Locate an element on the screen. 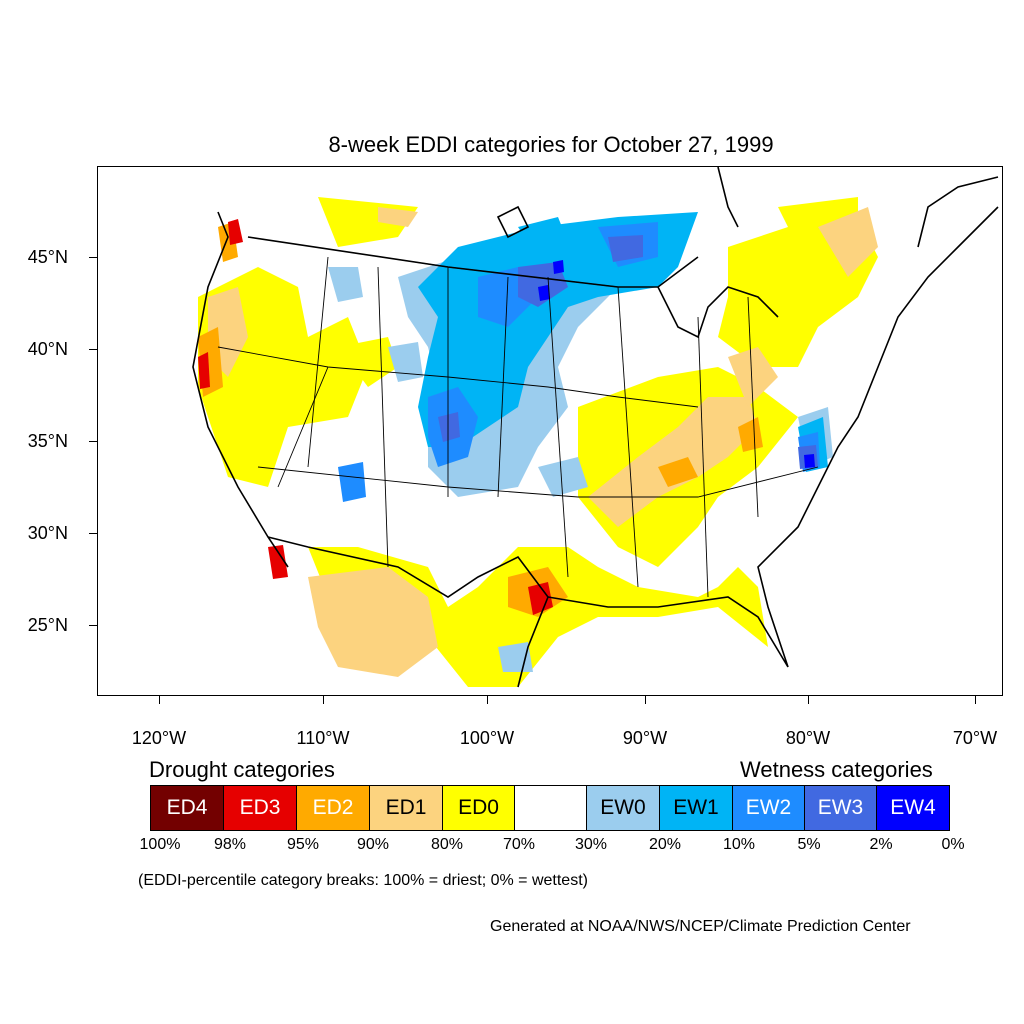 The width and height of the screenshot is (1024, 1024). lat-label-25n: 25°N is located at coordinates (47, 625).